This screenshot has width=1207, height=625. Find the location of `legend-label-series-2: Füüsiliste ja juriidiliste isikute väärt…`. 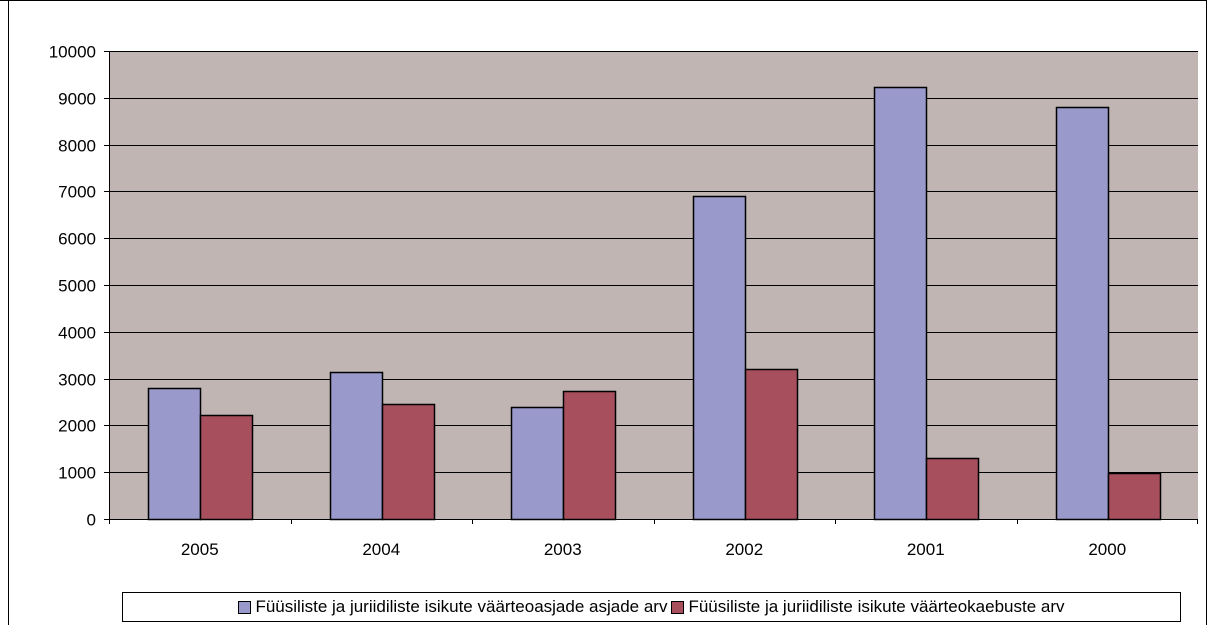

legend-label-series-2: Füüsiliste ja juriidiliste isikute väärt… is located at coordinates (876, 606).